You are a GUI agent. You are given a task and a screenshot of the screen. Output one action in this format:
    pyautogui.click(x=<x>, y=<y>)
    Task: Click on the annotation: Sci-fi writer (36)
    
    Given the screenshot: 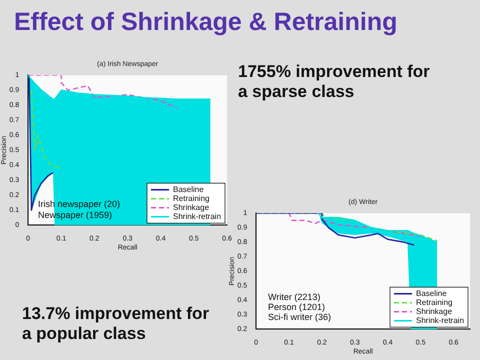 What is the action you would take?
    pyautogui.click(x=300, y=317)
    